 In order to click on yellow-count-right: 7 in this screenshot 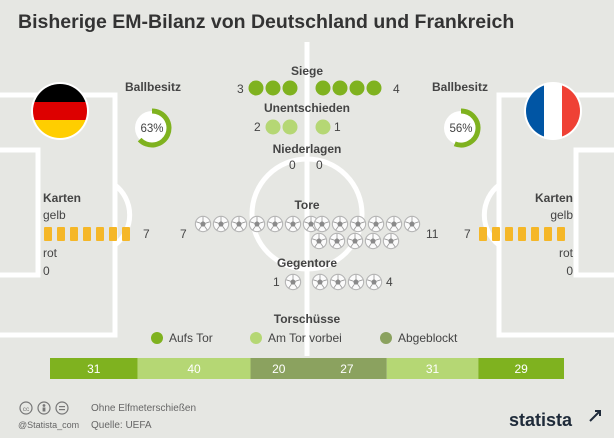, I will do `click(467, 234)`.